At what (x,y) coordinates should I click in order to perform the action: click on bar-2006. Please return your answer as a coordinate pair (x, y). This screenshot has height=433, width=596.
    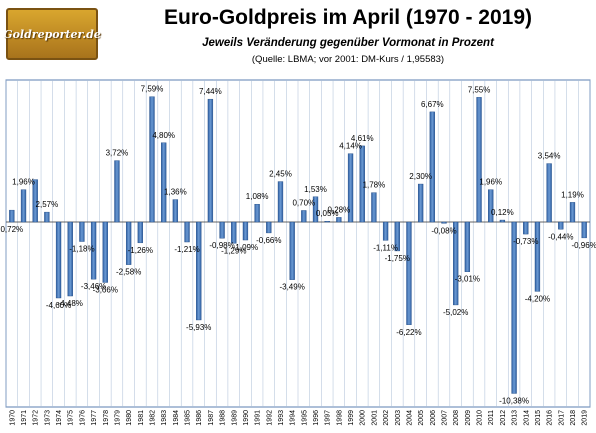
    Looking at the image, I should click on (432, 167).